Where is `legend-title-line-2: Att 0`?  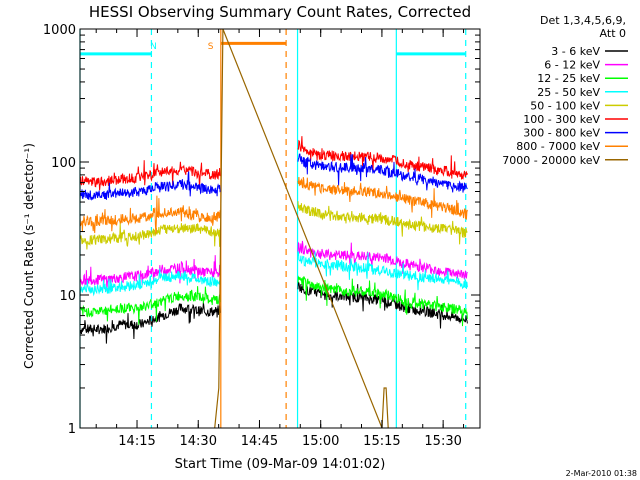 legend-title-line-2: Att 0 is located at coordinates (613, 33).